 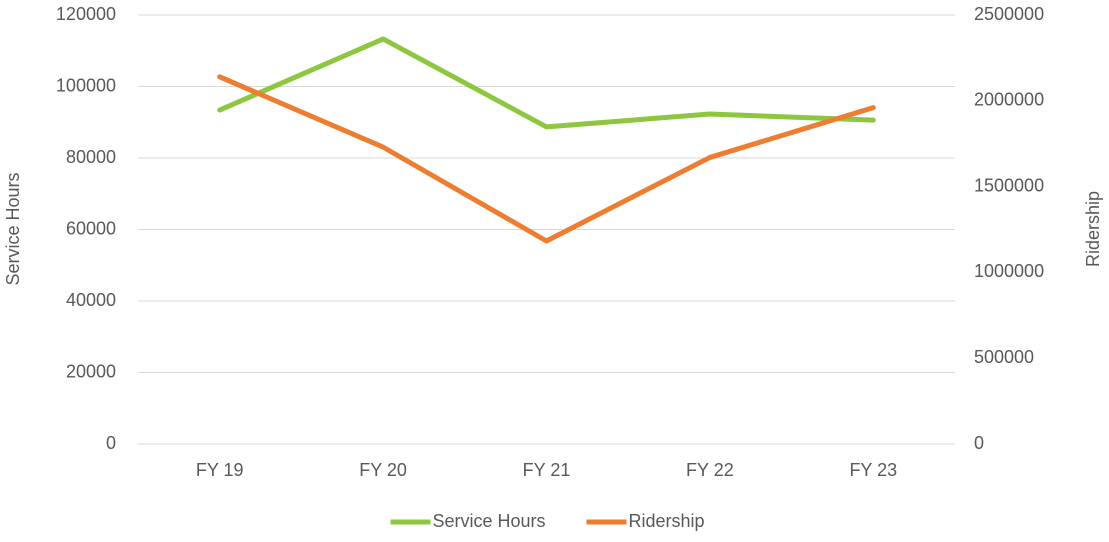 I want to click on x-tick-label: FY 21, so click(x=547, y=470).